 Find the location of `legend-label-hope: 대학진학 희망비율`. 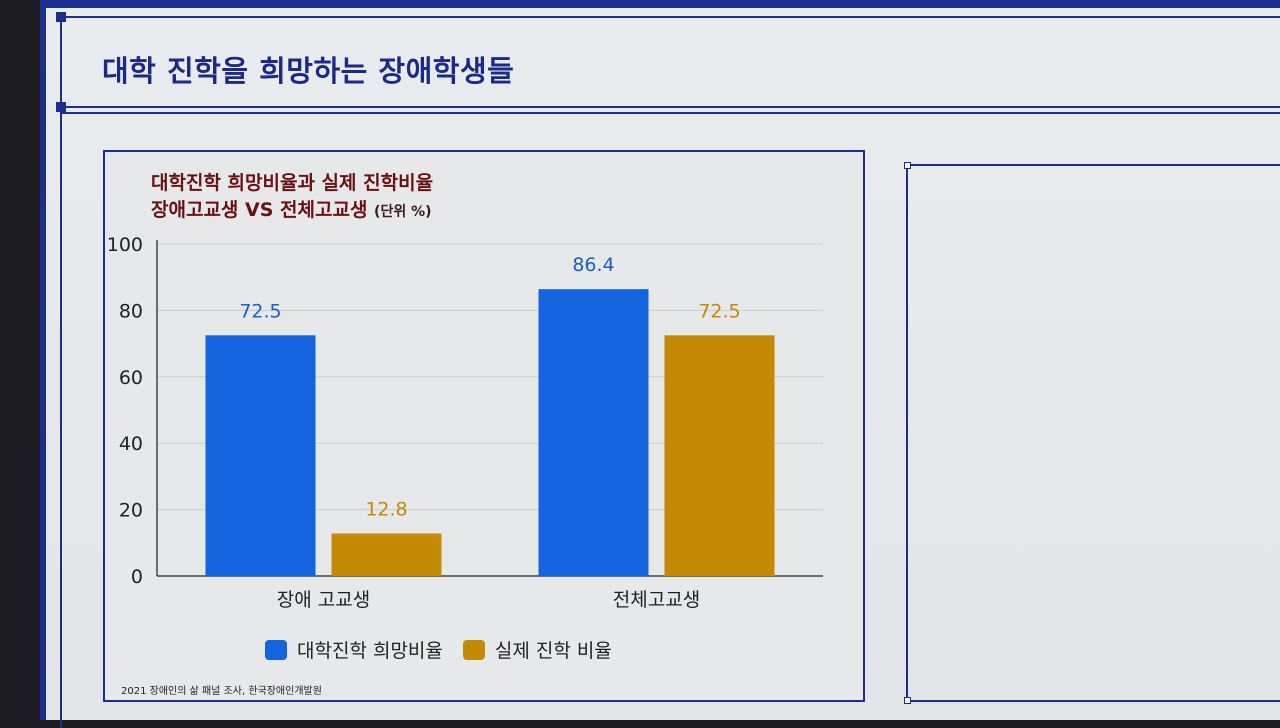

legend-label-hope: 대학진학 희망비율 is located at coordinates (370, 651).